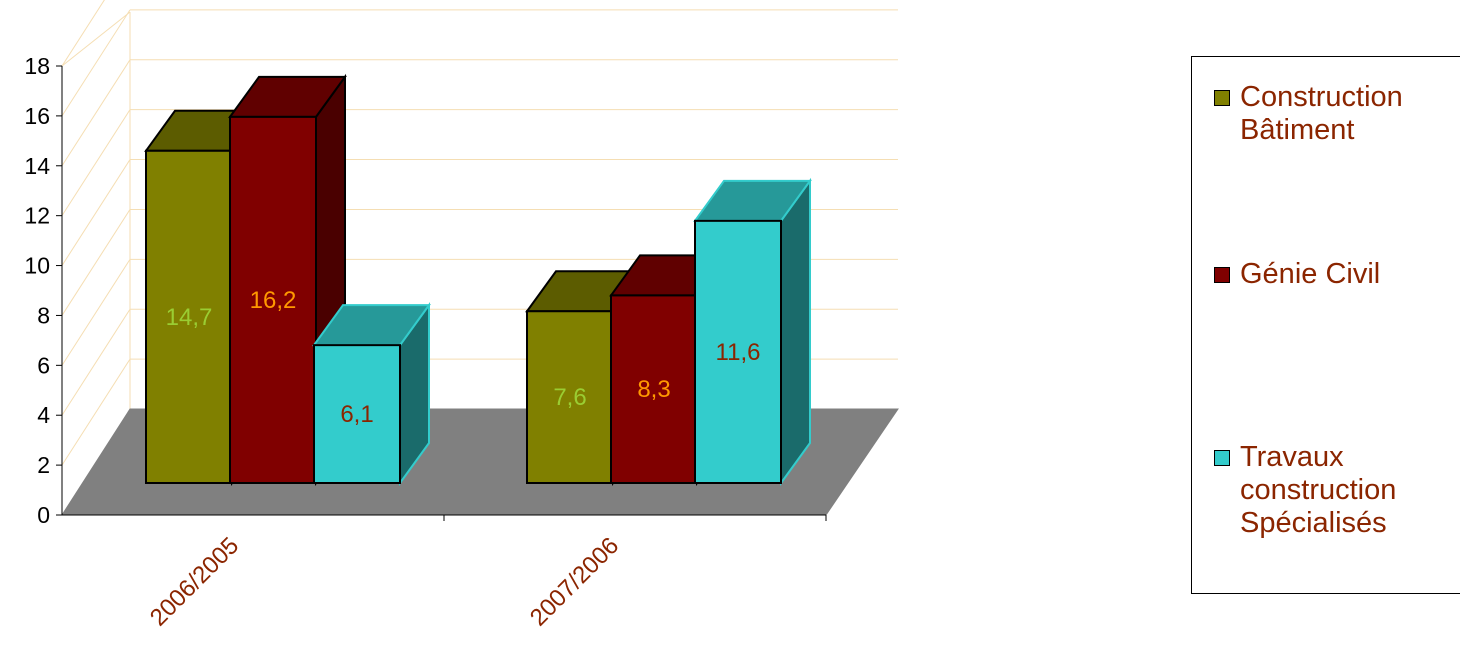 This screenshot has height=662, width=1460. Describe the element at coordinates (37, 66) in the screenshot. I see `y-tick-label: 18` at that location.